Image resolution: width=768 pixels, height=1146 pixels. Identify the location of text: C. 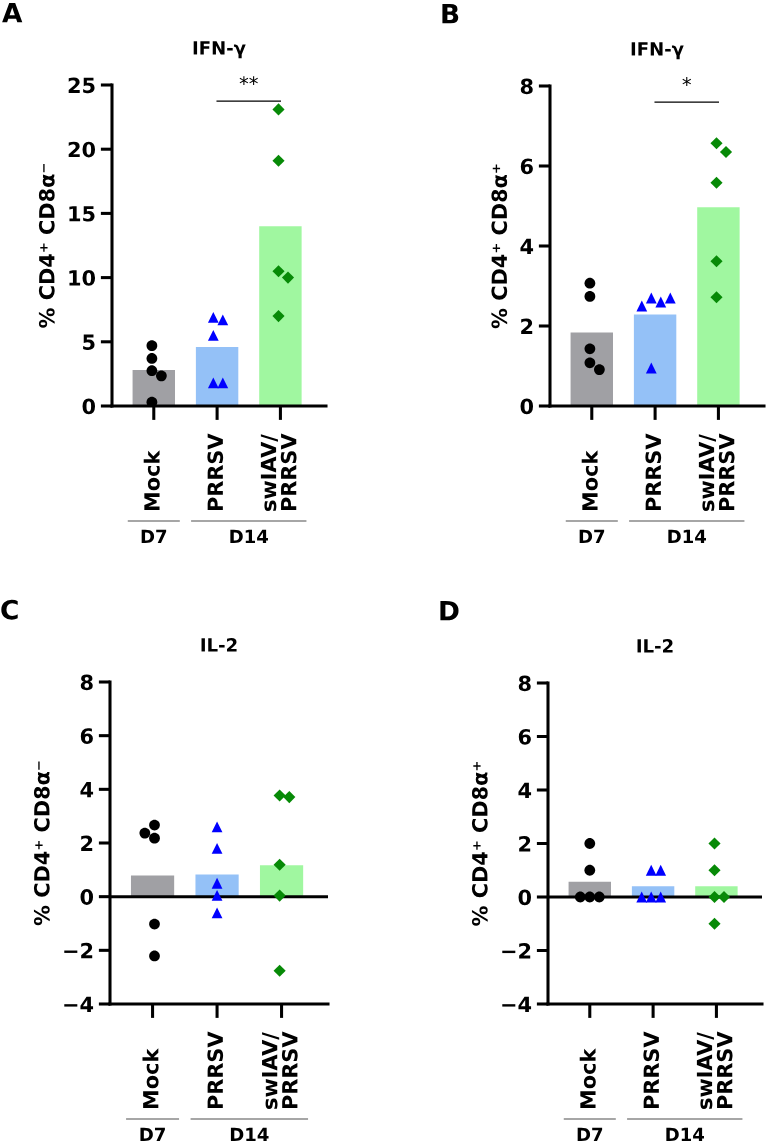
(9, 609).